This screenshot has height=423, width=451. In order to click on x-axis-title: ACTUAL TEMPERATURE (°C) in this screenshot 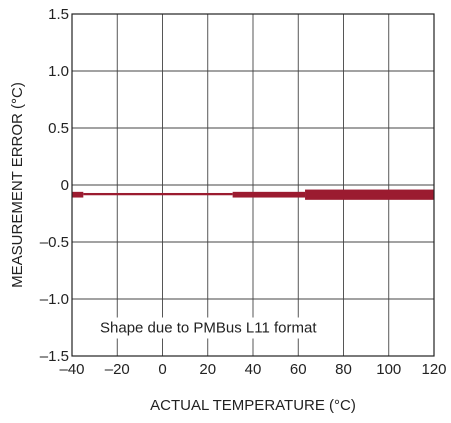, I will do `click(253, 405)`.